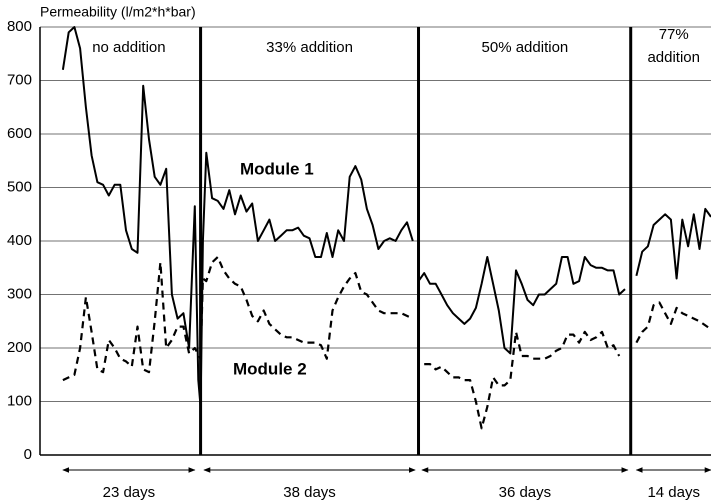 The image size is (711, 503). What do you see at coordinates (129, 492) in the screenshot?
I see `phase-duration: 23 days` at bounding box center [129, 492].